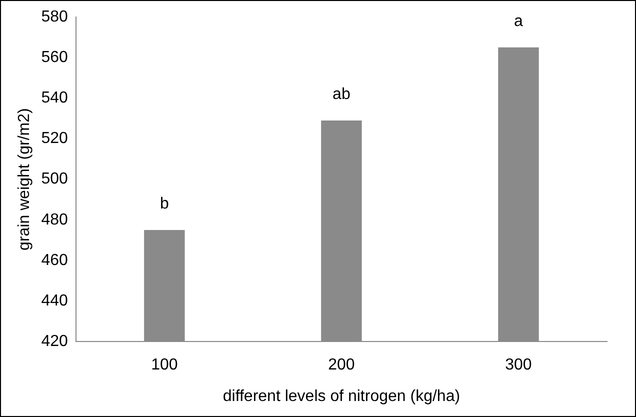 The height and width of the screenshot is (417, 636). What do you see at coordinates (54, 260) in the screenshot?
I see `y-tick-label: 460` at bounding box center [54, 260].